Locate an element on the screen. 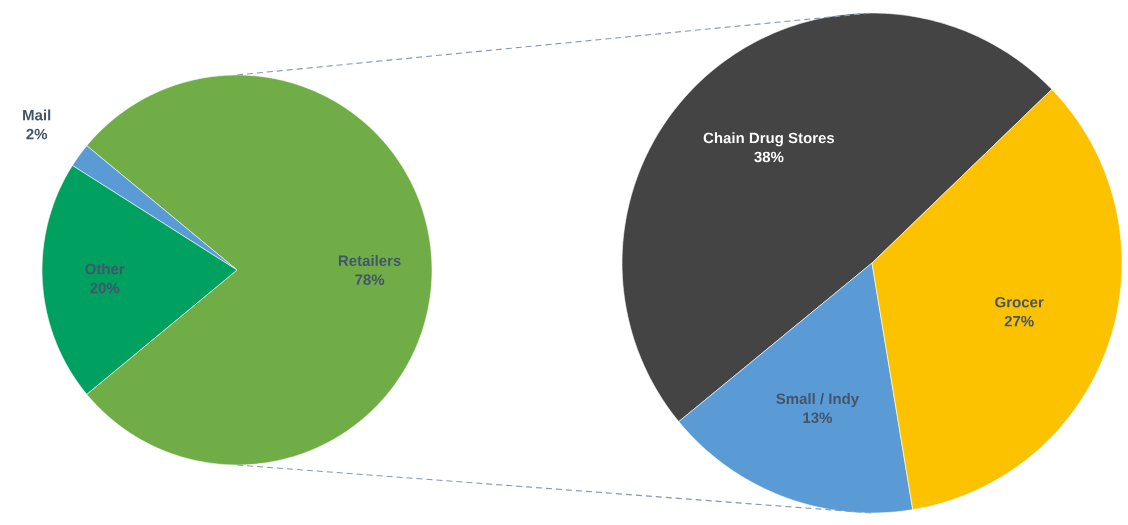 This screenshot has height=525, width=1128. data-label: 13% is located at coordinates (818, 418).